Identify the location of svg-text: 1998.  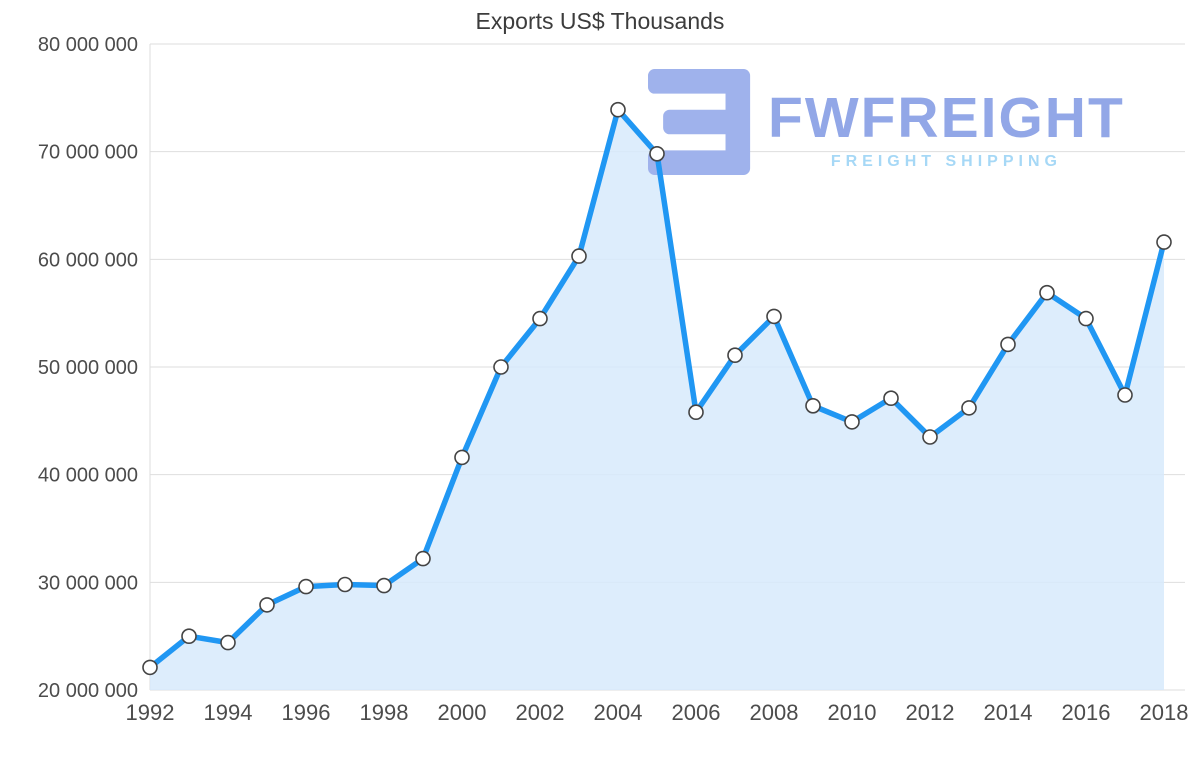
(384, 712).